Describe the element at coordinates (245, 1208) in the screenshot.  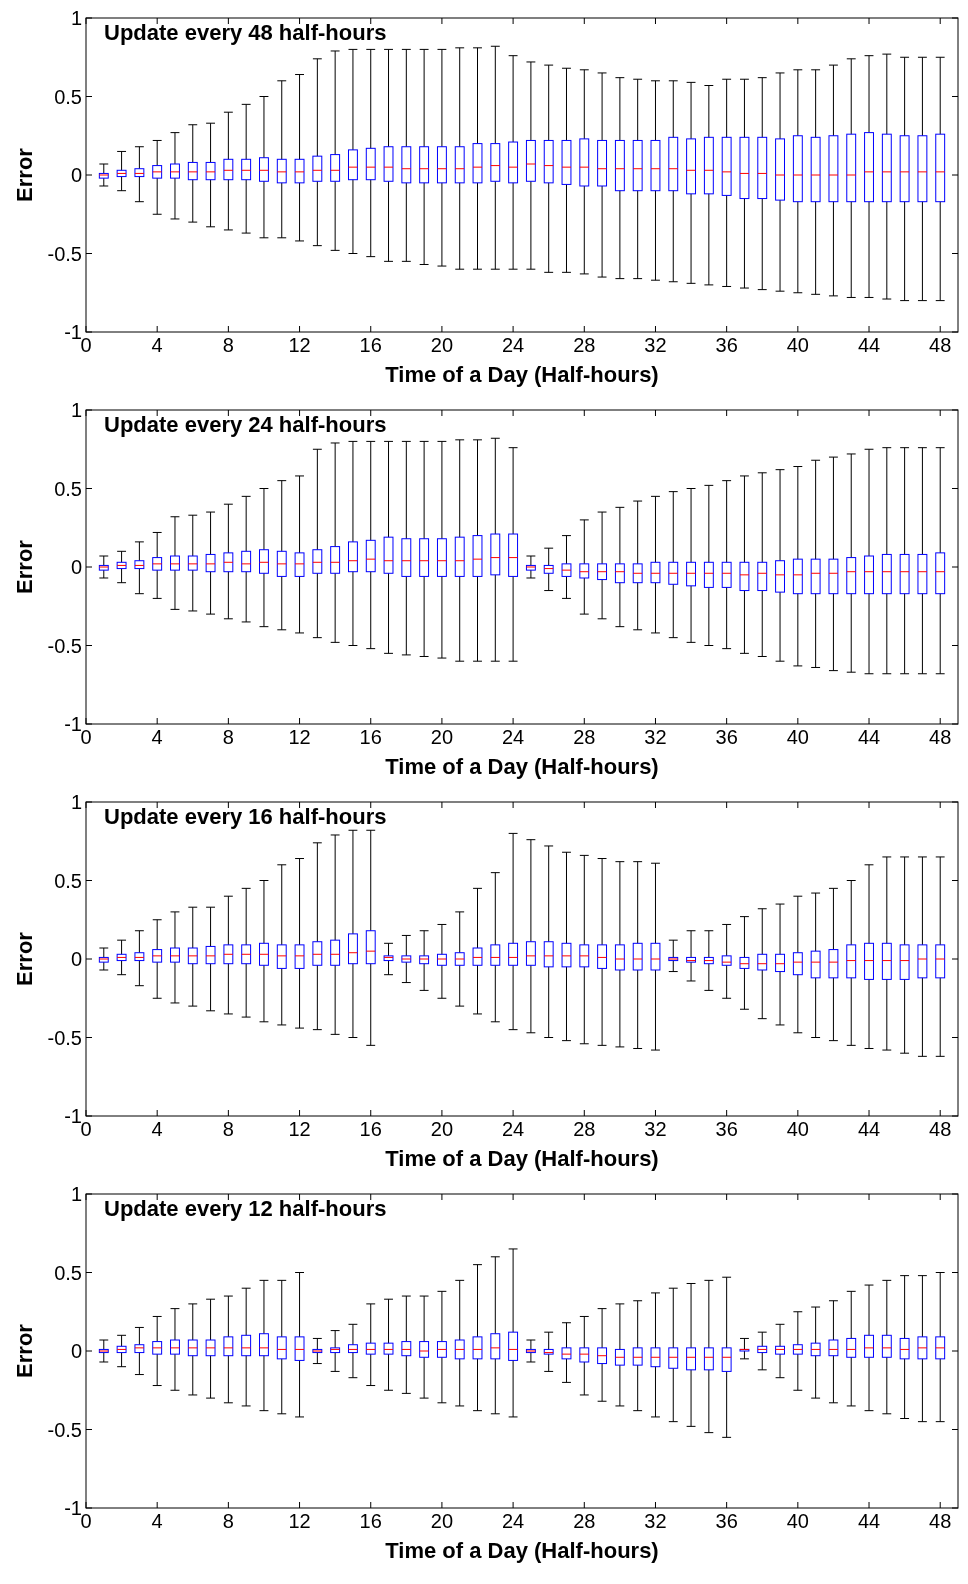
I see `chart-title: Update every 12 half-hours` at that location.